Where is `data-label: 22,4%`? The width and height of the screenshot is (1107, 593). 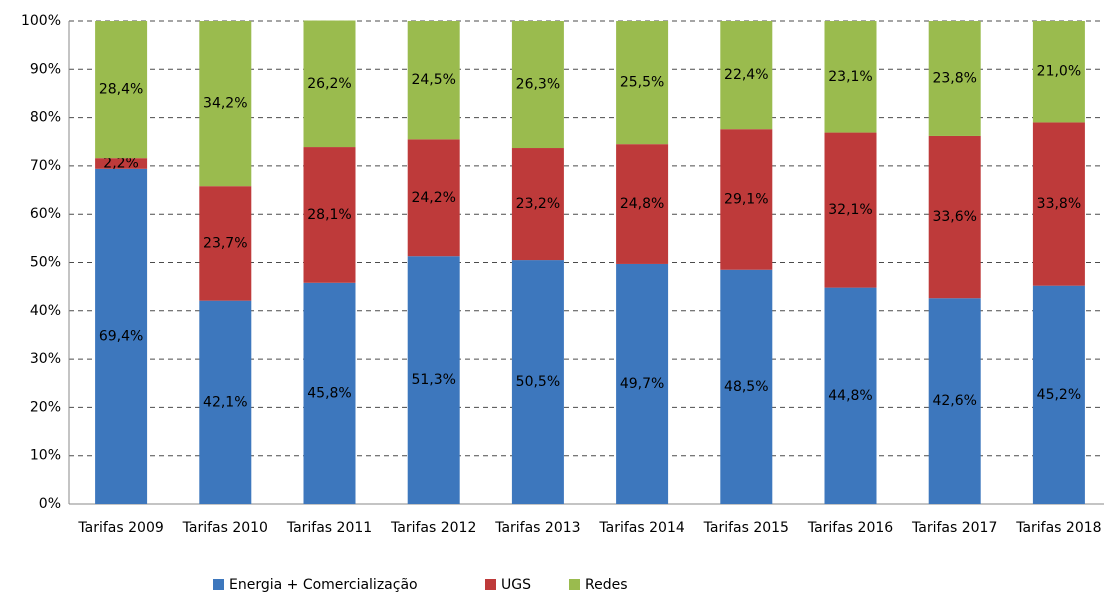 data-label: 22,4% is located at coordinates (746, 75).